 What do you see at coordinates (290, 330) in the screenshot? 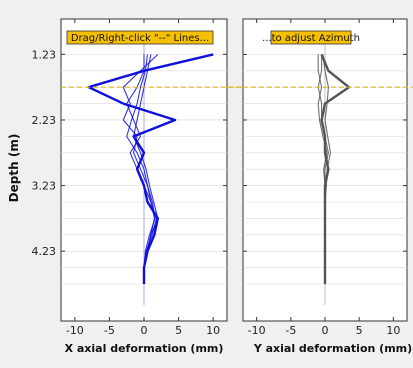
I see `panel-y-xtick-label: -5` at bounding box center [290, 330].